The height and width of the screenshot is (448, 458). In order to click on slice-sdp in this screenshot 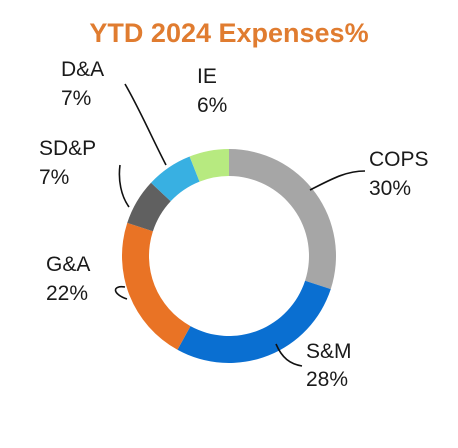, I will do `click(149, 207)`.